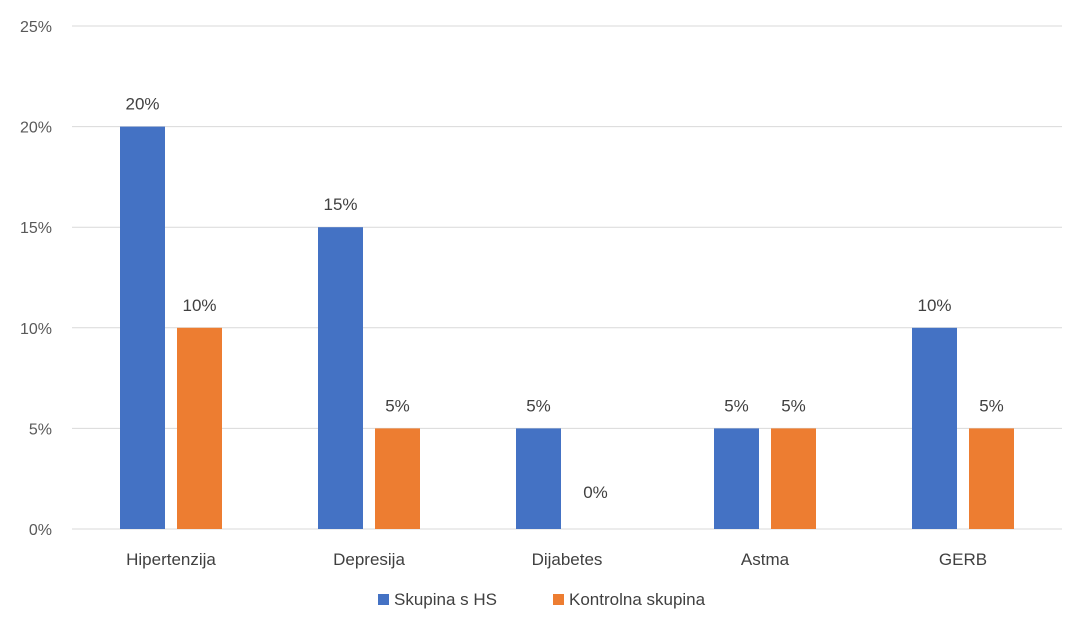  I want to click on legend-label: Kontrolna skupina, so click(637, 599).